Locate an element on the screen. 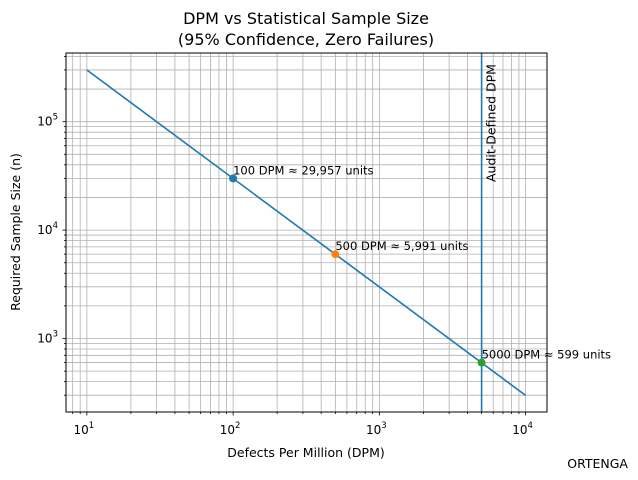 This screenshot has width=638, height=480. chart-subtitle: (95% Confidence, Zero Failures) is located at coordinates (306, 39).